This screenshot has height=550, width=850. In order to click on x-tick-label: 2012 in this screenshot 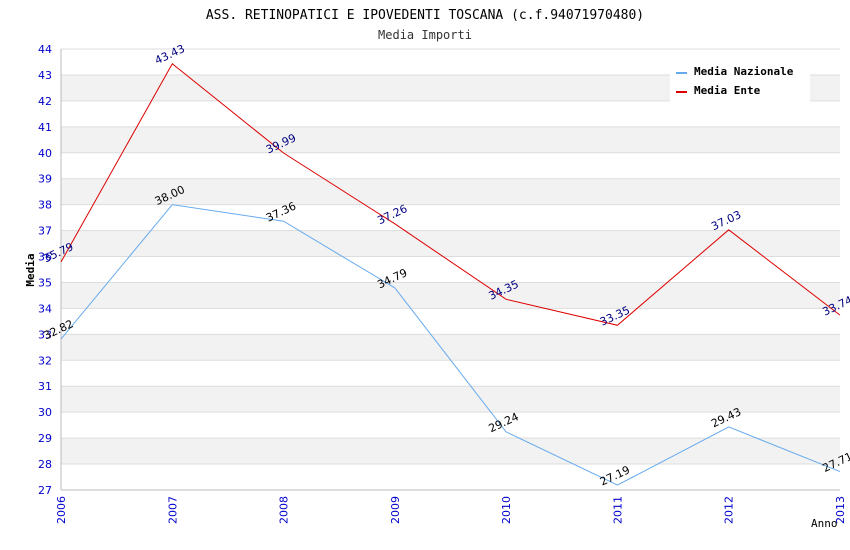, I will do `click(729, 510)`.